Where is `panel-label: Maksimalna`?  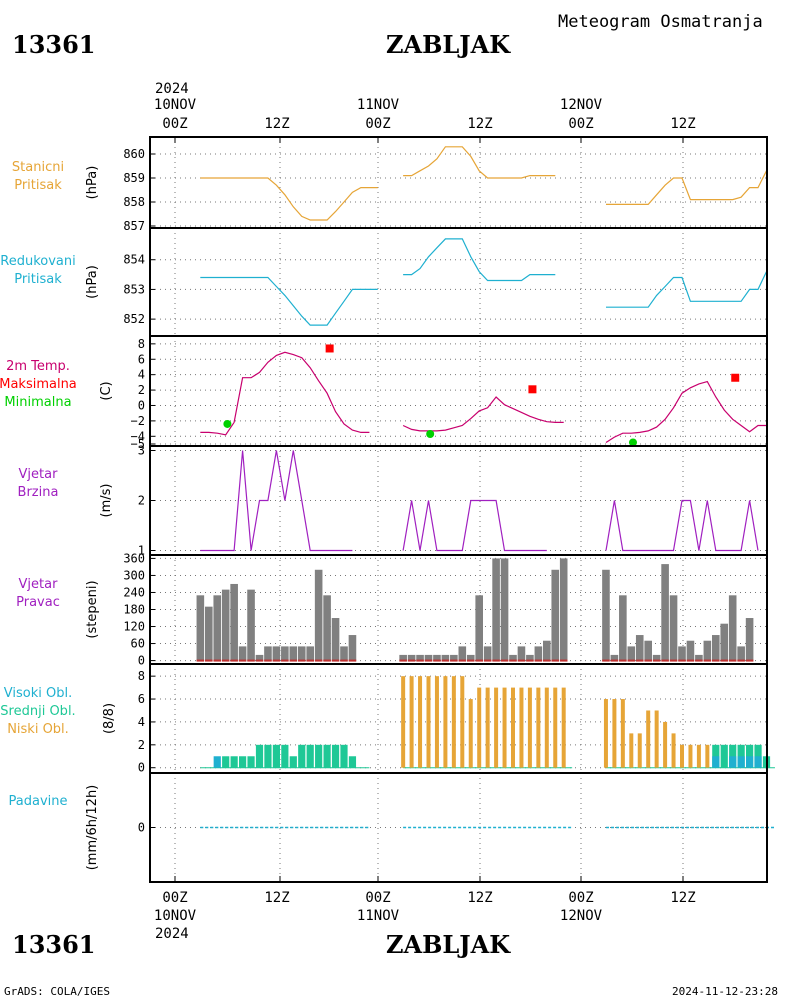
panel-label: Maksimalna is located at coordinates (38, 384).